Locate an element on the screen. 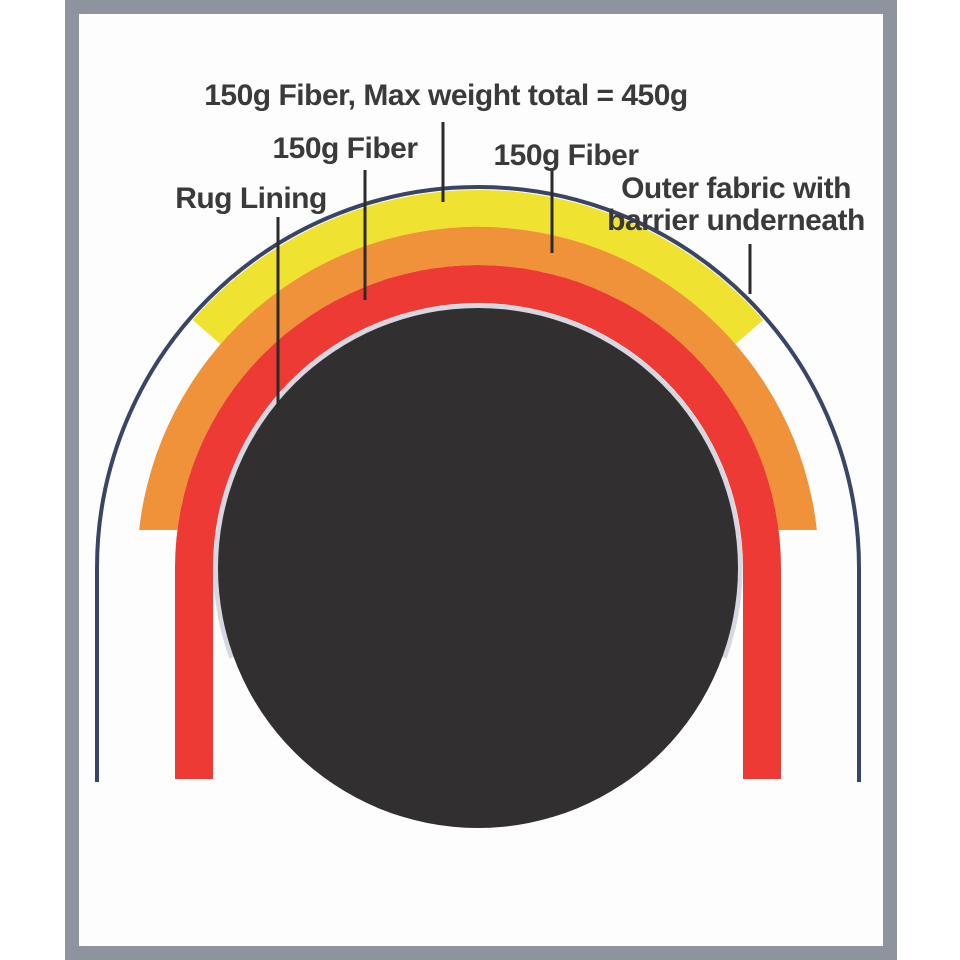 This screenshot has height=960, width=960. label-outer-fabric: Outer fabric with barrier underneath is located at coordinates (736, 205).